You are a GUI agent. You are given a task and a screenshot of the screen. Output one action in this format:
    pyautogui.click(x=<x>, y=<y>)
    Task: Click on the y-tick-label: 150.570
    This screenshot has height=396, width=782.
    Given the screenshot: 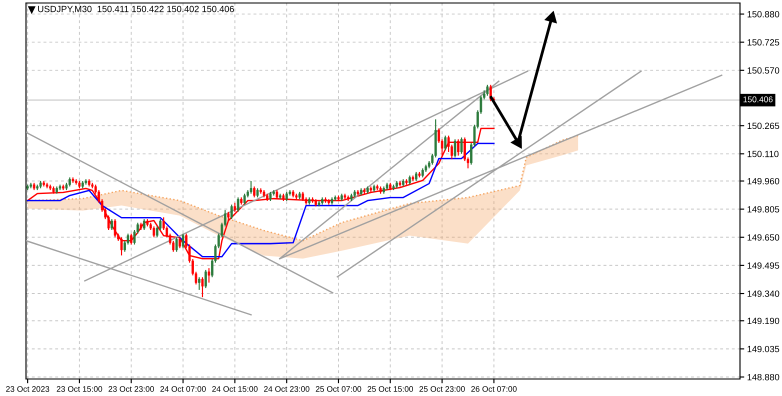 What is the action you would take?
    pyautogui.click(x=764, y=70)
    